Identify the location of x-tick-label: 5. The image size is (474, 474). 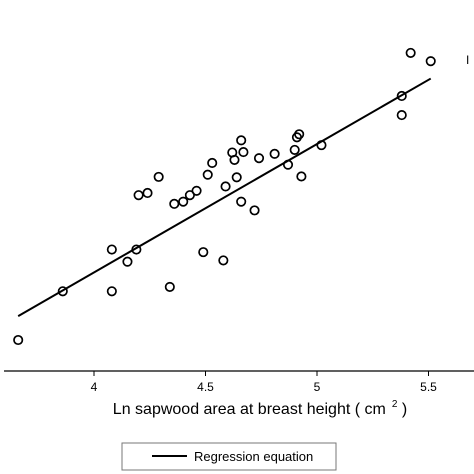
(317, 387).